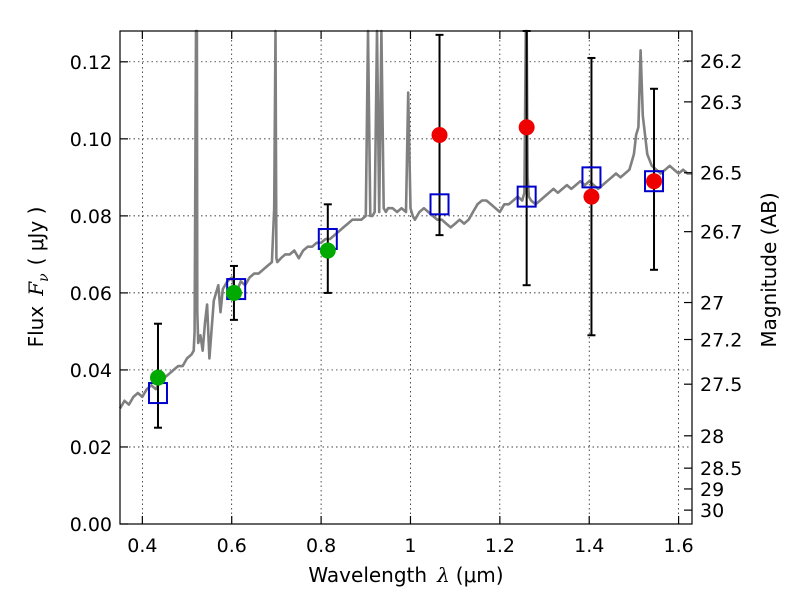 The height and width of the screenshot is (600, 800). I want to click on y-axis-label: FluxFν( μJy ), so click(38, 277).